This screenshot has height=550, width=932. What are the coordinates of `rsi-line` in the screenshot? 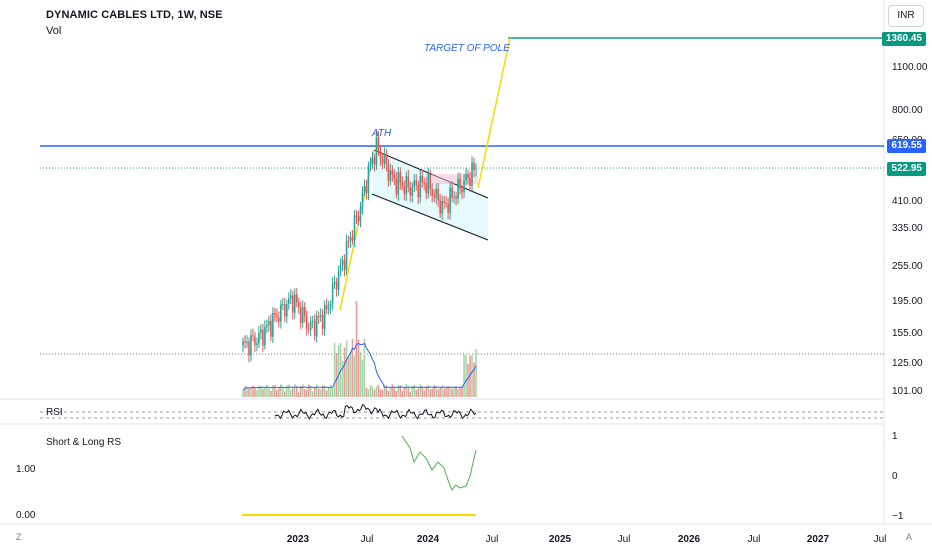 It's located at (375, 411).